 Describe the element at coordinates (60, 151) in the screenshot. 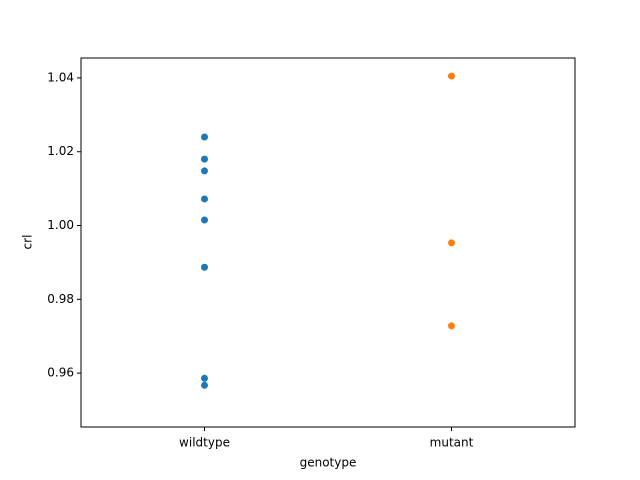

I see `y-tick-label: 1.02` at that location.